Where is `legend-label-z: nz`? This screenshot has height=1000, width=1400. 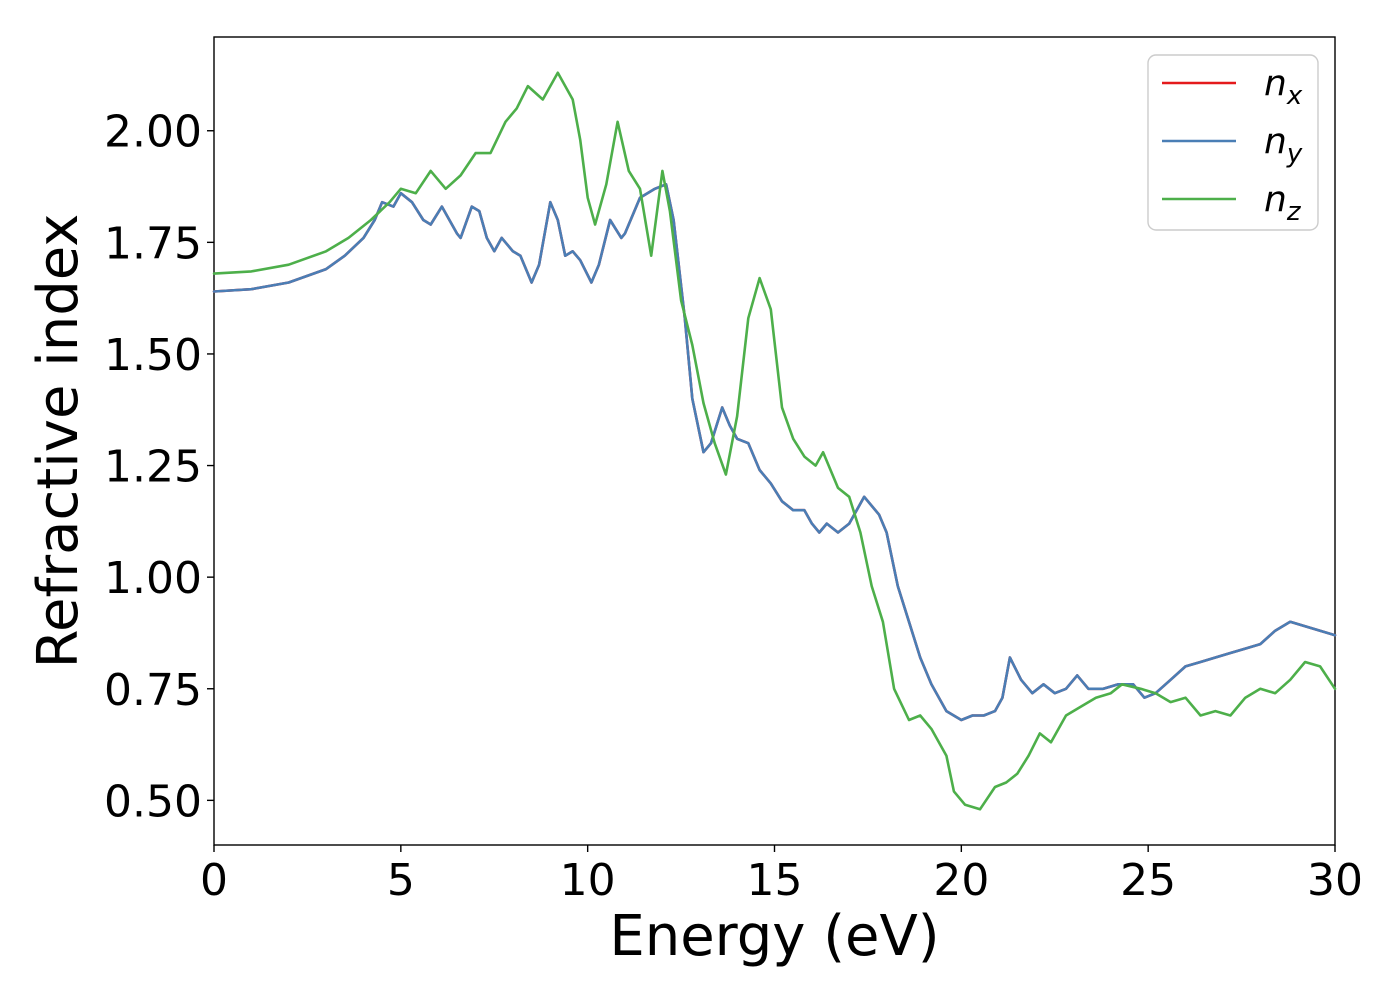 legend-label-z: nz is located at coordinates (1283, 203).